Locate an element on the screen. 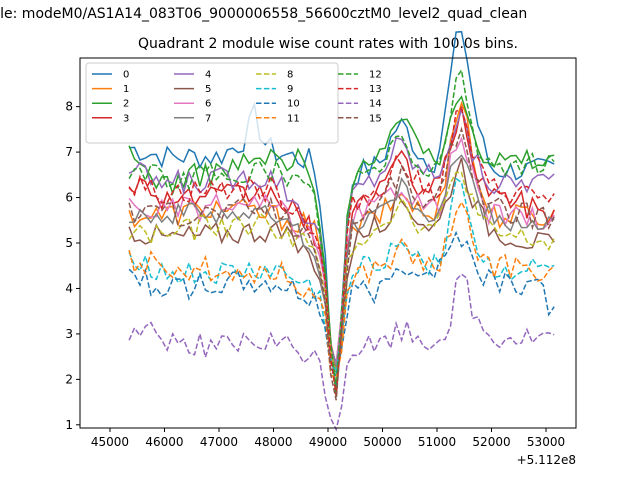 The height and width of the screenshot is (480, 640). y-tick-label: 3 is located at coordinates (69, 334).